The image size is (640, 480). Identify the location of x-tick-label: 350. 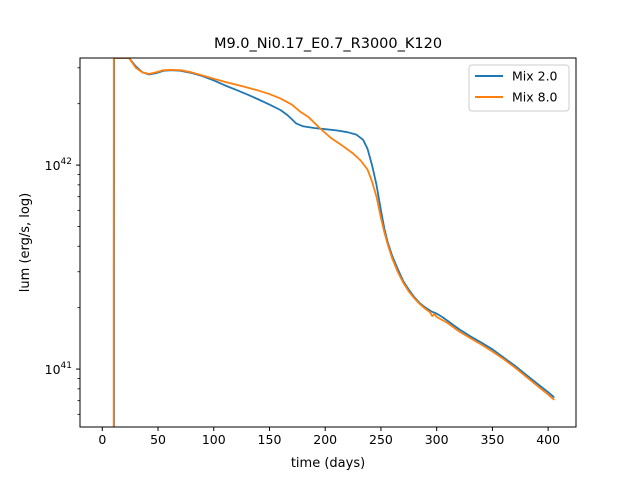
(492, 439).